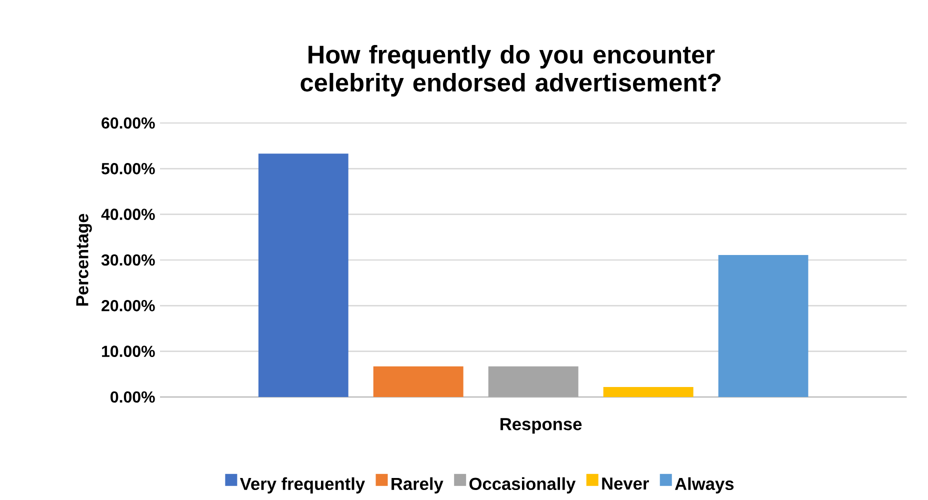 The image size is (928, 500). Describe the element at coordinates (510, 70) in the screenshot. I see `chart-title: How frequently do you encounter celebrity endorsed advertisement?` at that location.